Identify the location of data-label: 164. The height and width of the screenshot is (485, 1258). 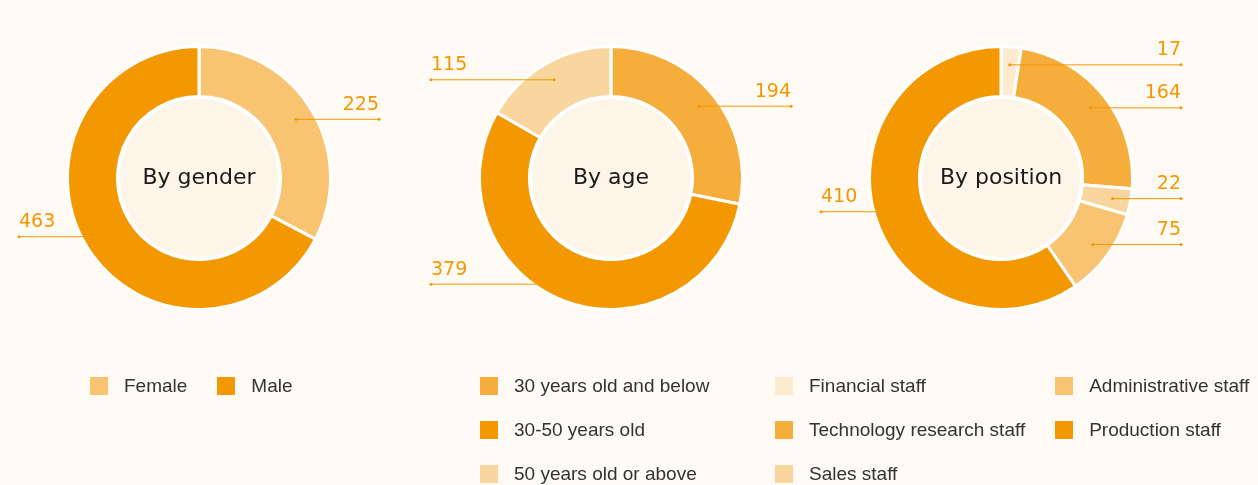
(1162, 91).